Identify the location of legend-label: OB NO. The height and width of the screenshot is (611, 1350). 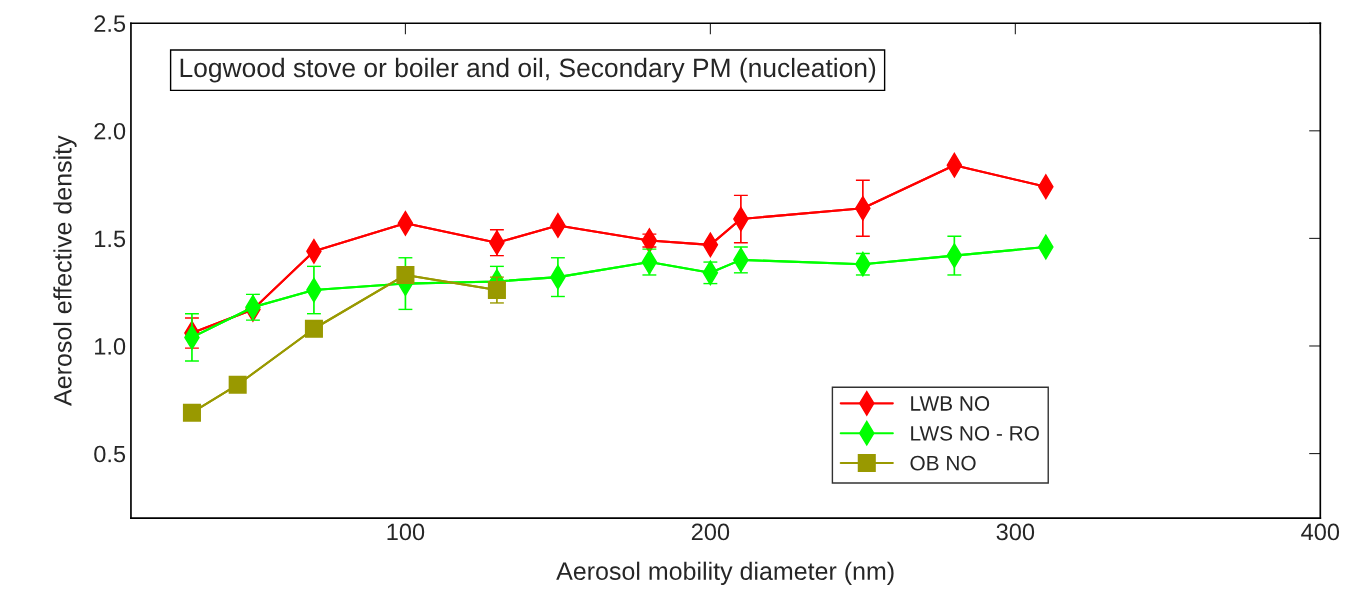
(943, 463).